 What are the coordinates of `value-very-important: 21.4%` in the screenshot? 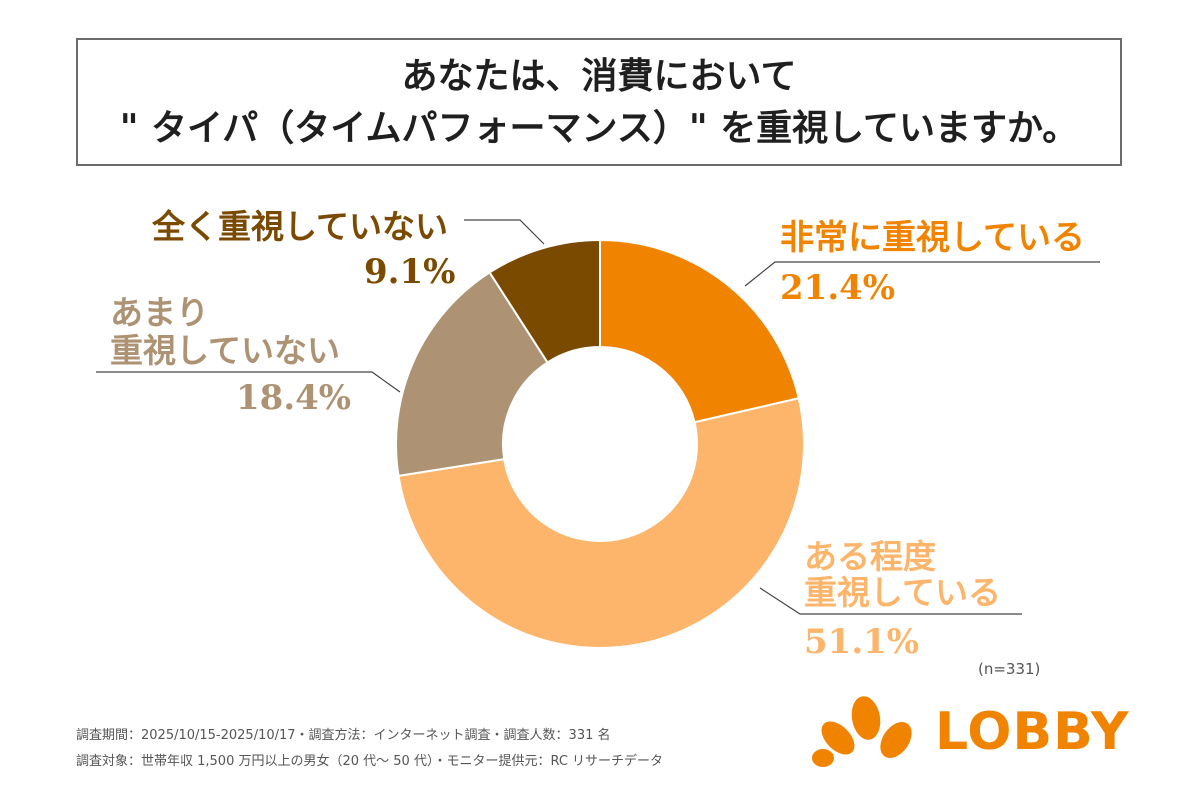 It's located at (838, 288).